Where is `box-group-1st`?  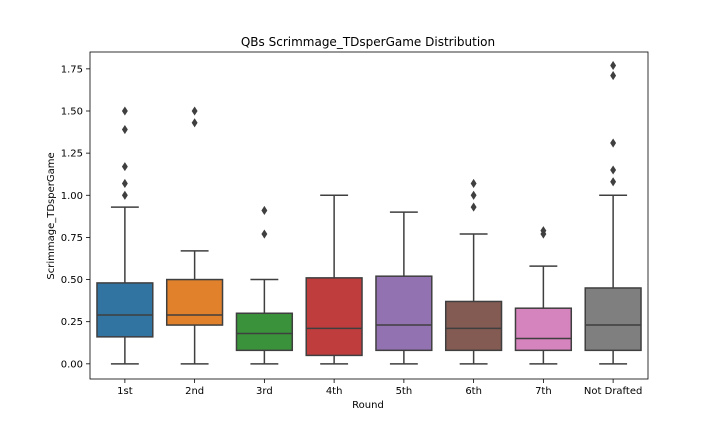 box-group-1st is located at coordinates (125, 235).